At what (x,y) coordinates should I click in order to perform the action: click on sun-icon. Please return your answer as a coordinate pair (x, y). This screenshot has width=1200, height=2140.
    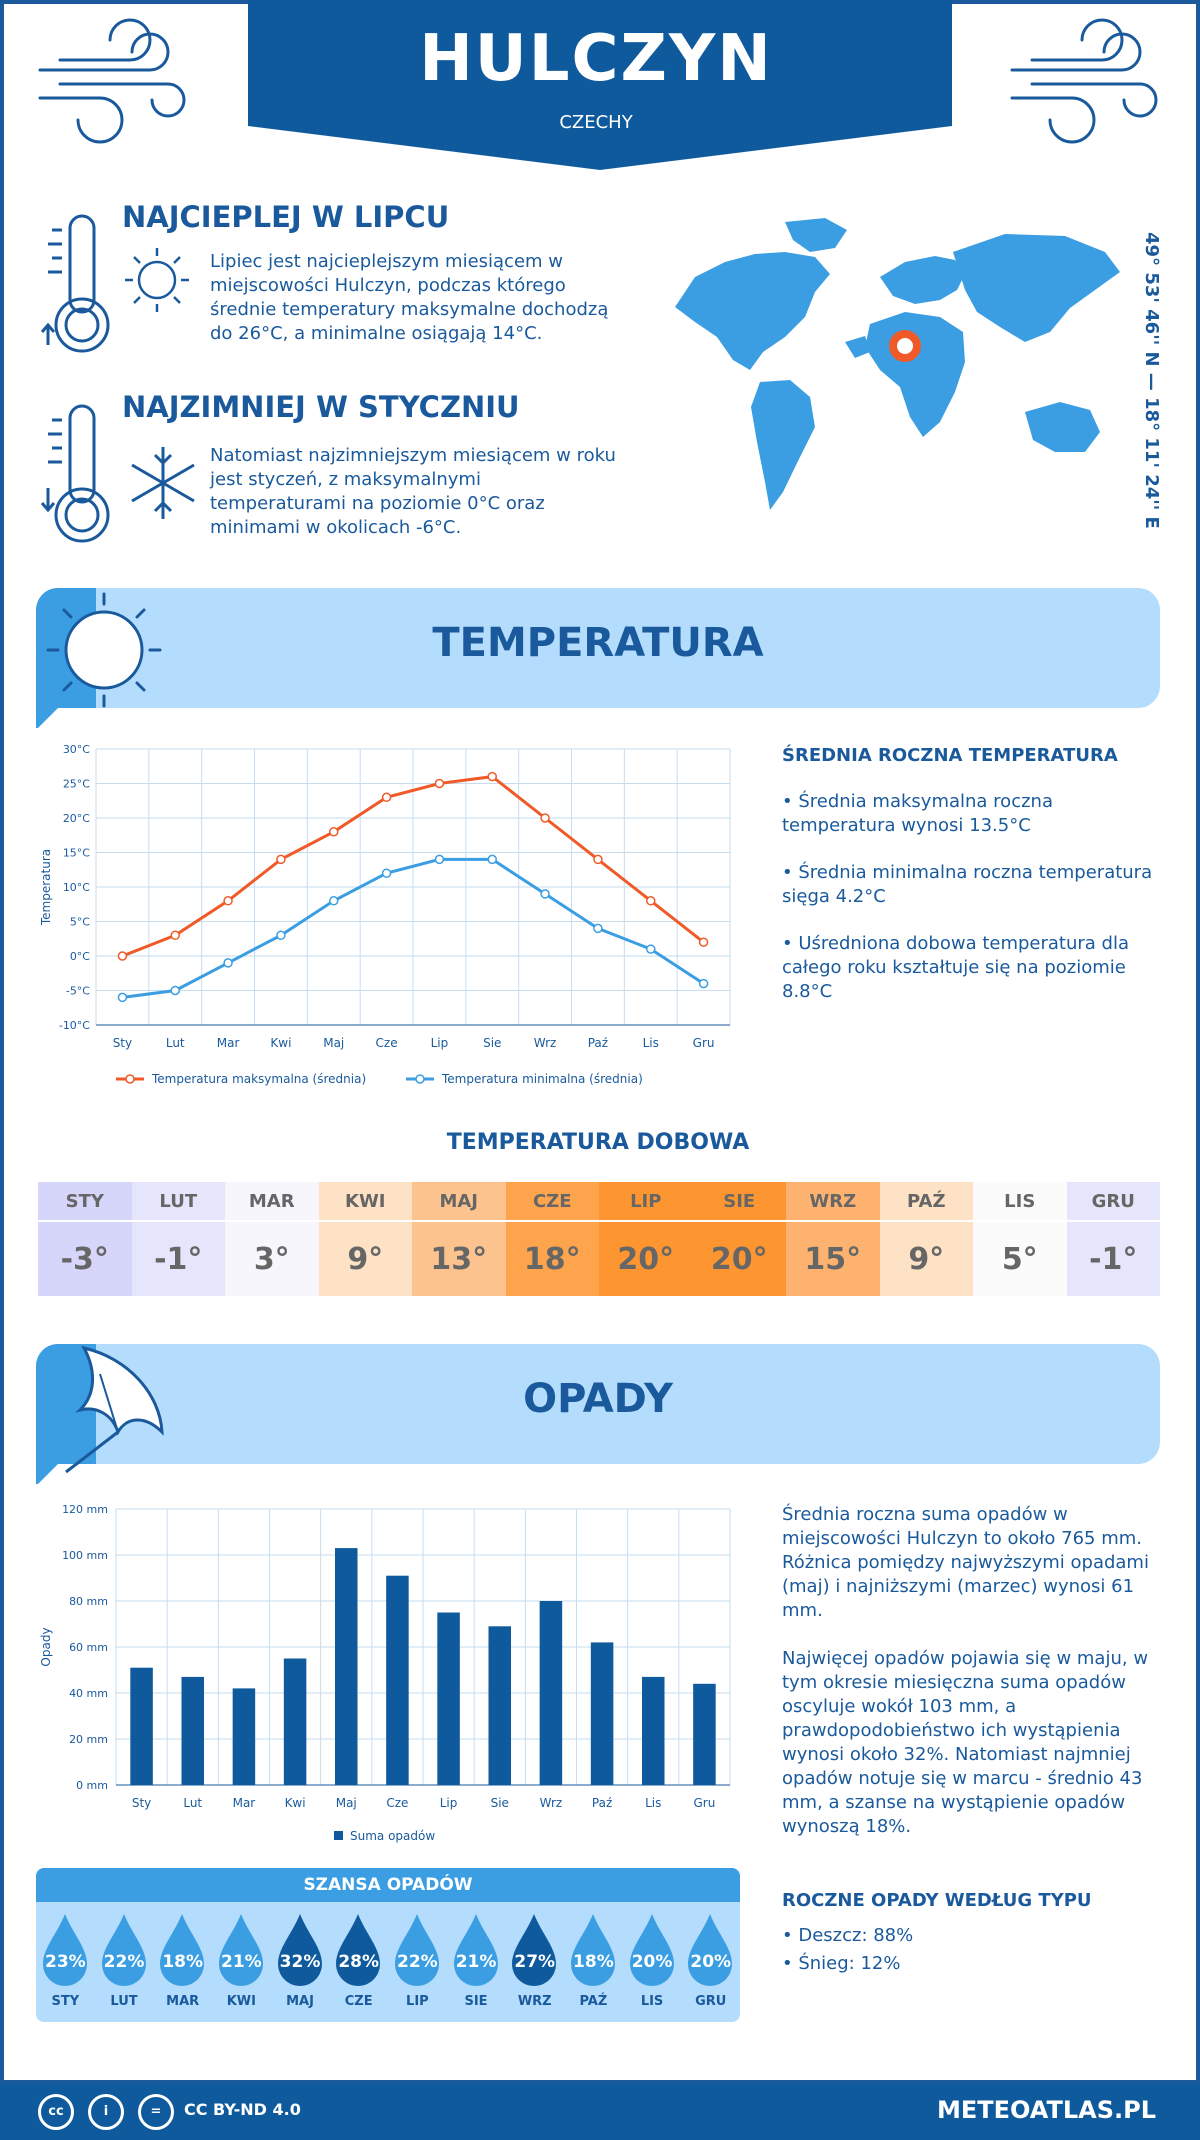
    Looking at the image, I should click on (157, 280).